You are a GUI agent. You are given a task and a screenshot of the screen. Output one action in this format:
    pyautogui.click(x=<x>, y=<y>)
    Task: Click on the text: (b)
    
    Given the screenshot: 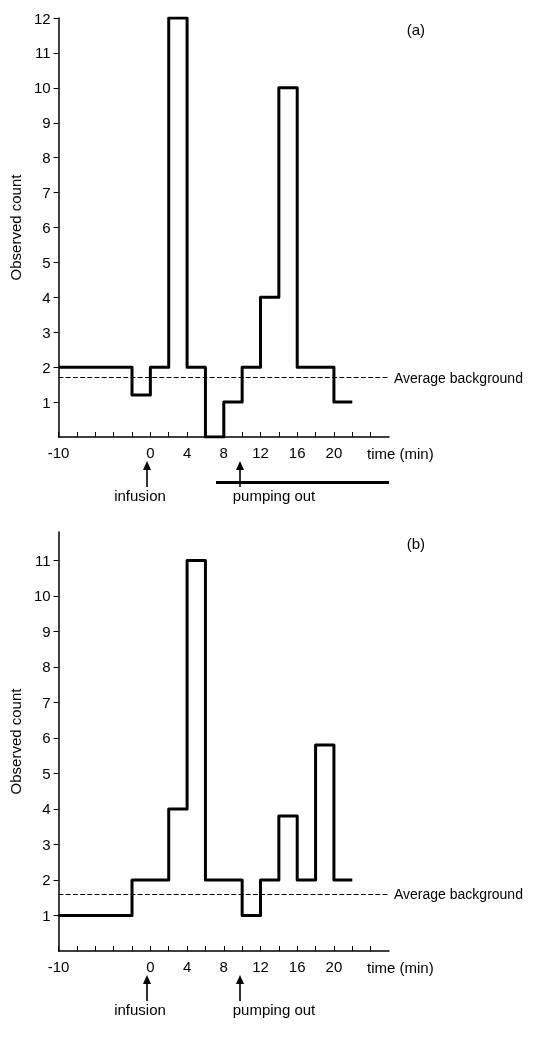 What is the action you would take?
    pyautogui.click(x=416, y=543)
    